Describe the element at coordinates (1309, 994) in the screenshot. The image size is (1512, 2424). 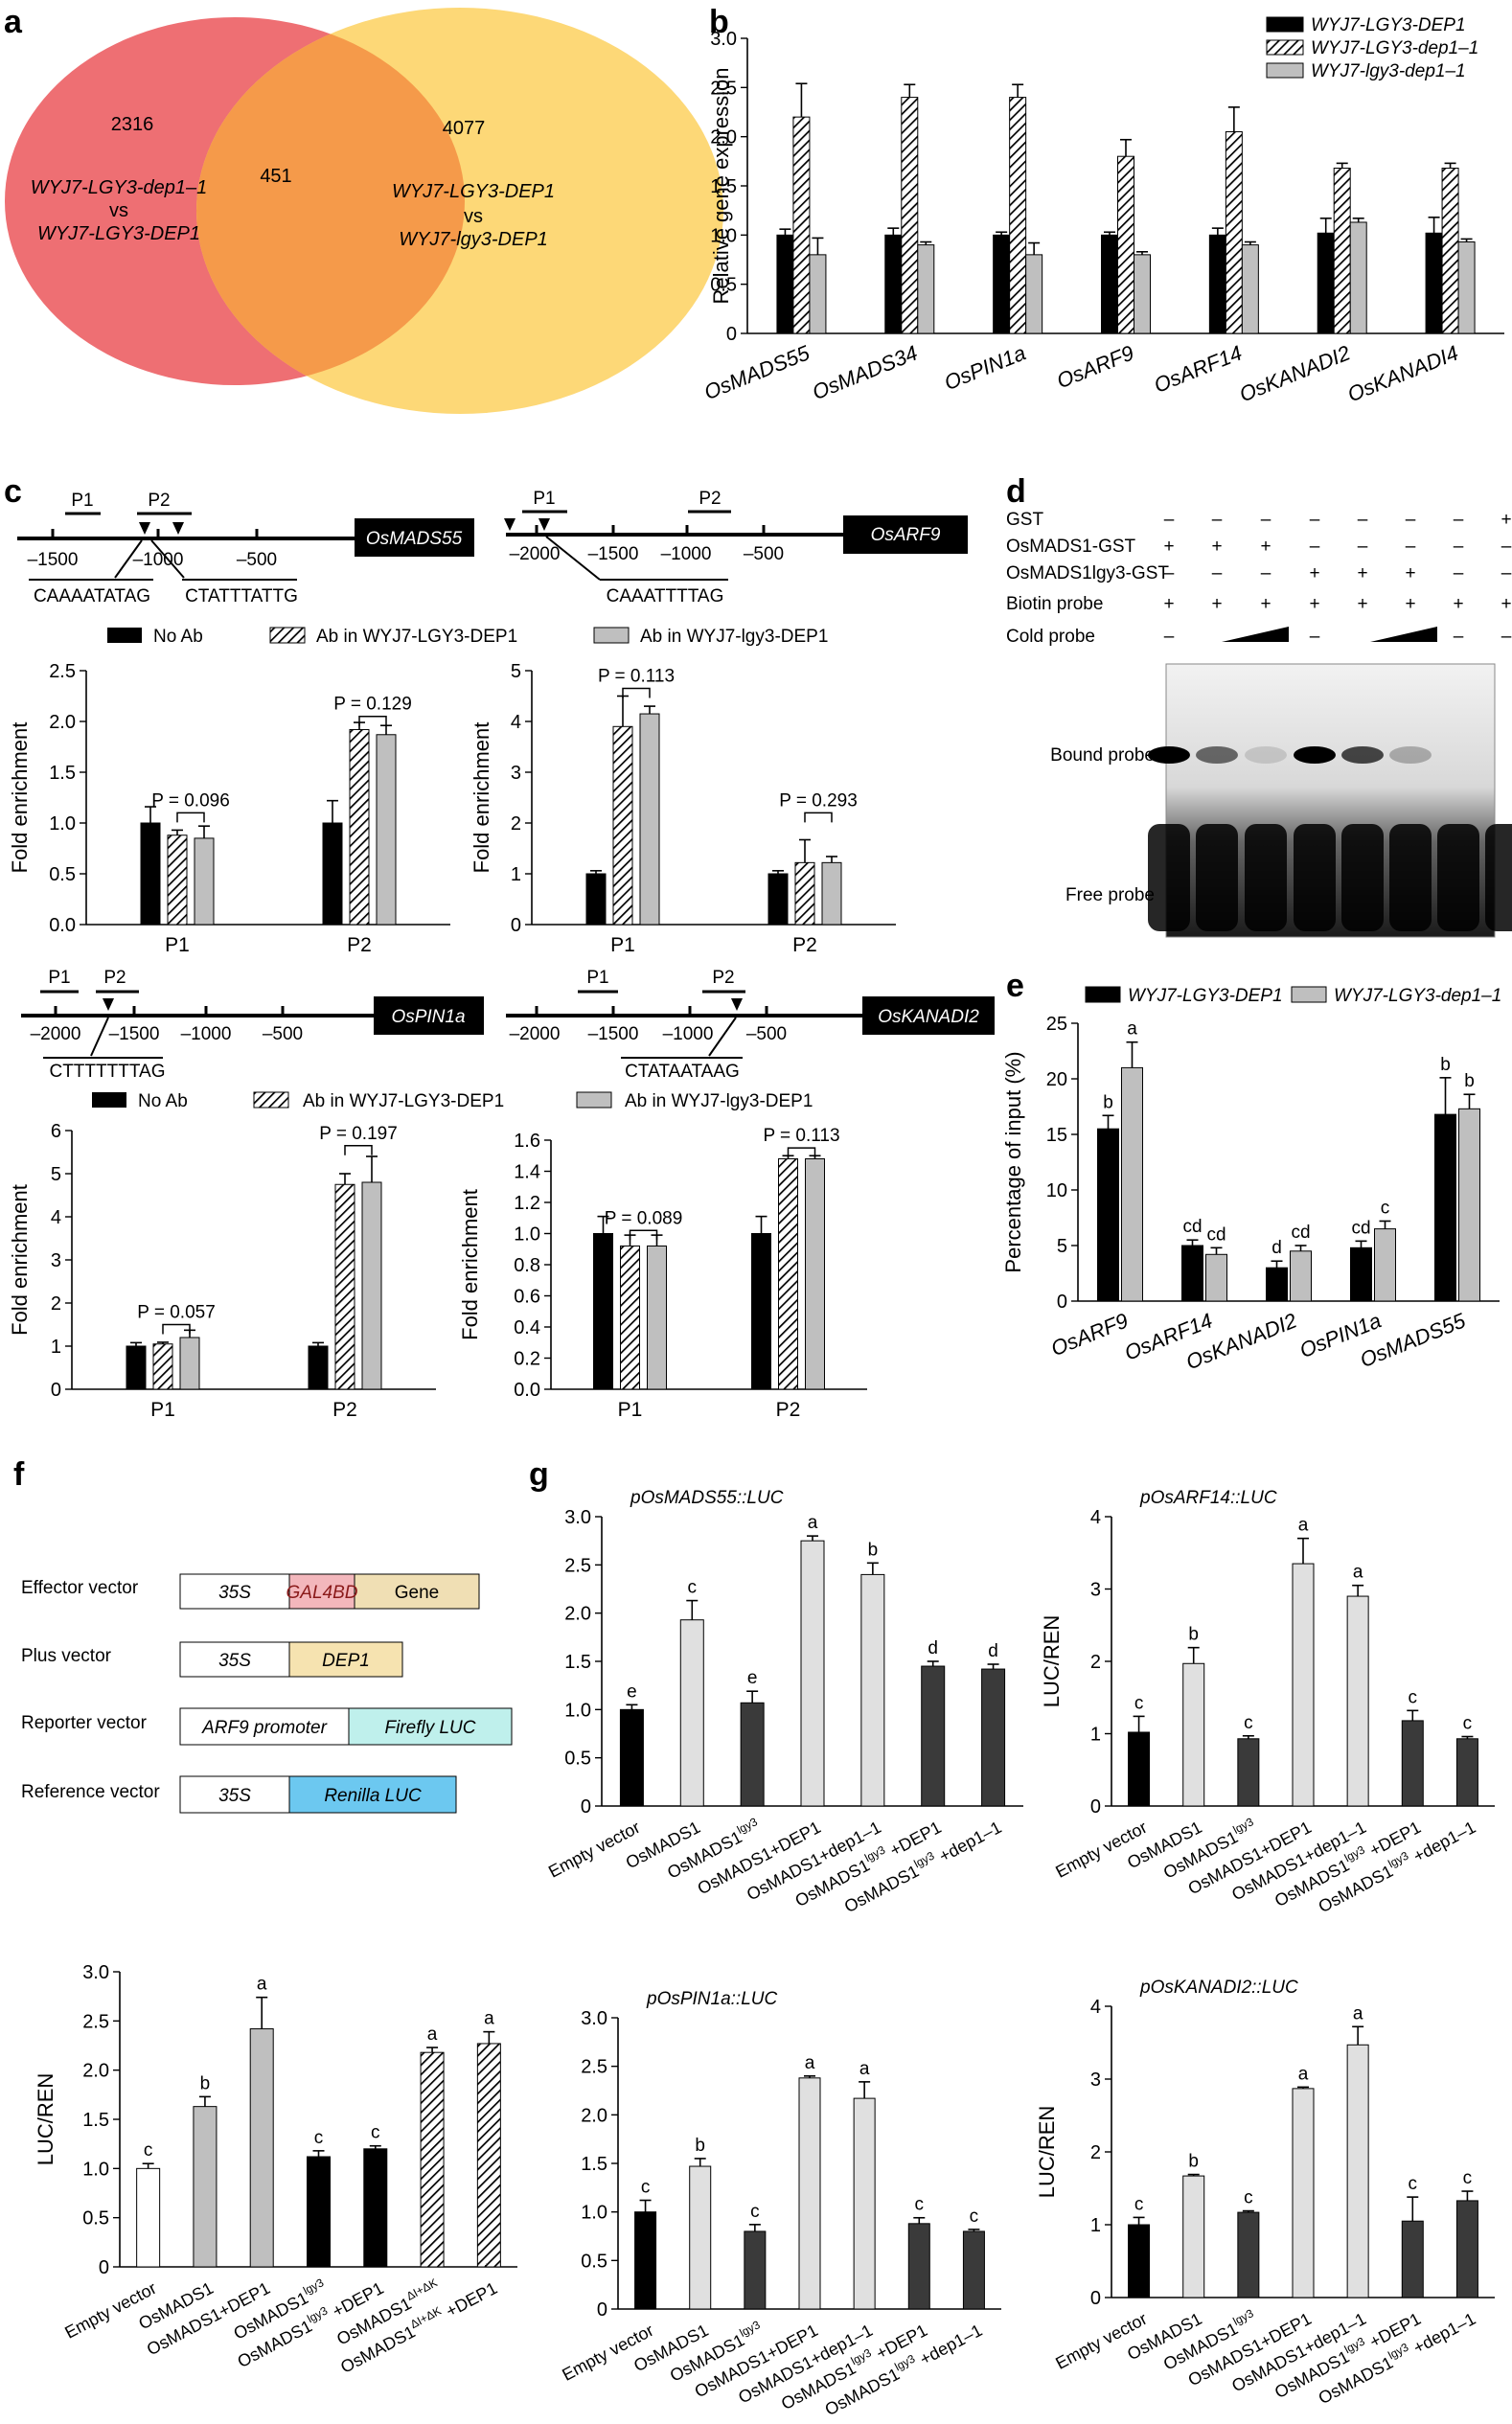
I see `legend-swatch` at that location.